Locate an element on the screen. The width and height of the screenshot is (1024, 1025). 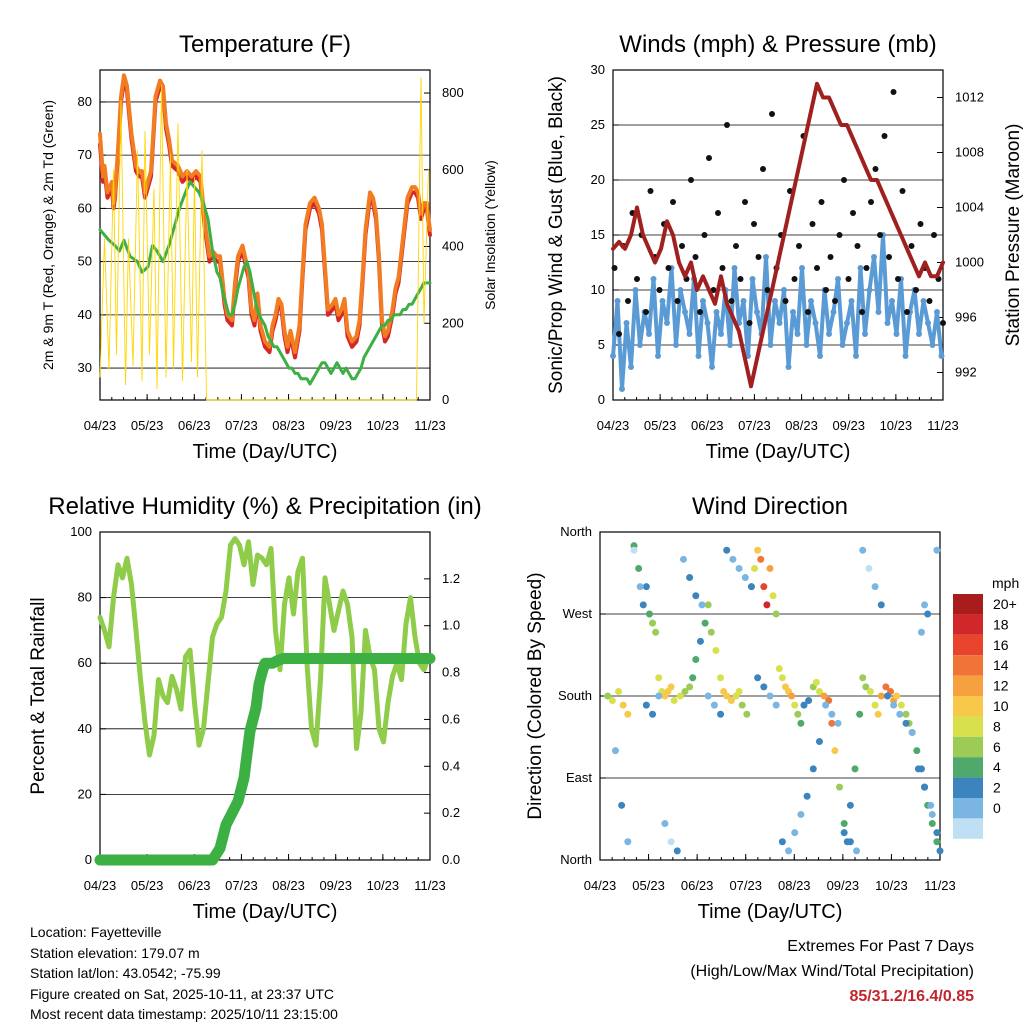
colorbar-label: 14 is located at coordinates (1001, 665).